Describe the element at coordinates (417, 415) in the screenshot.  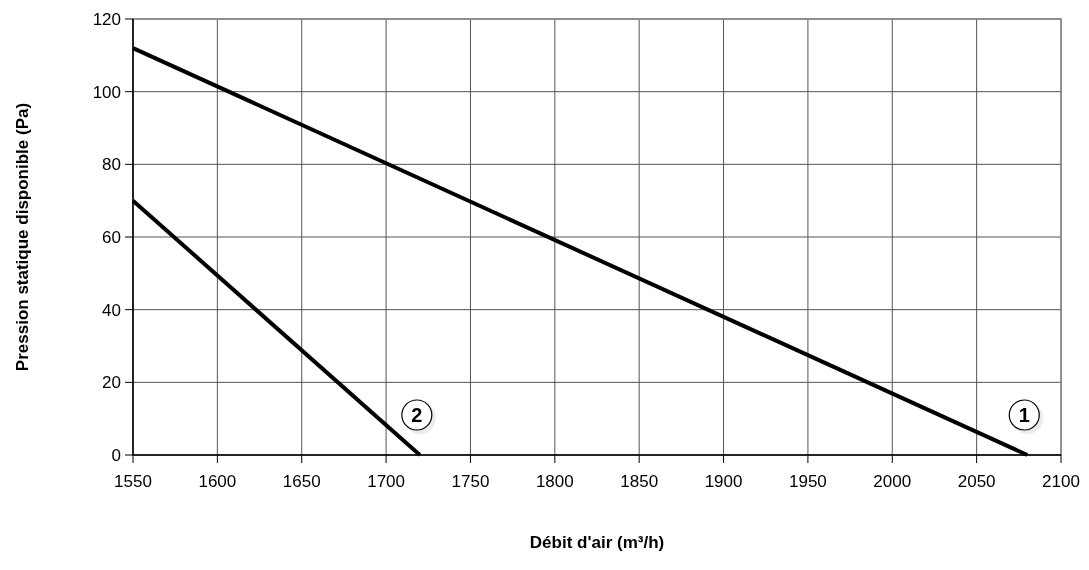
I see `series-label: 2` at that location.